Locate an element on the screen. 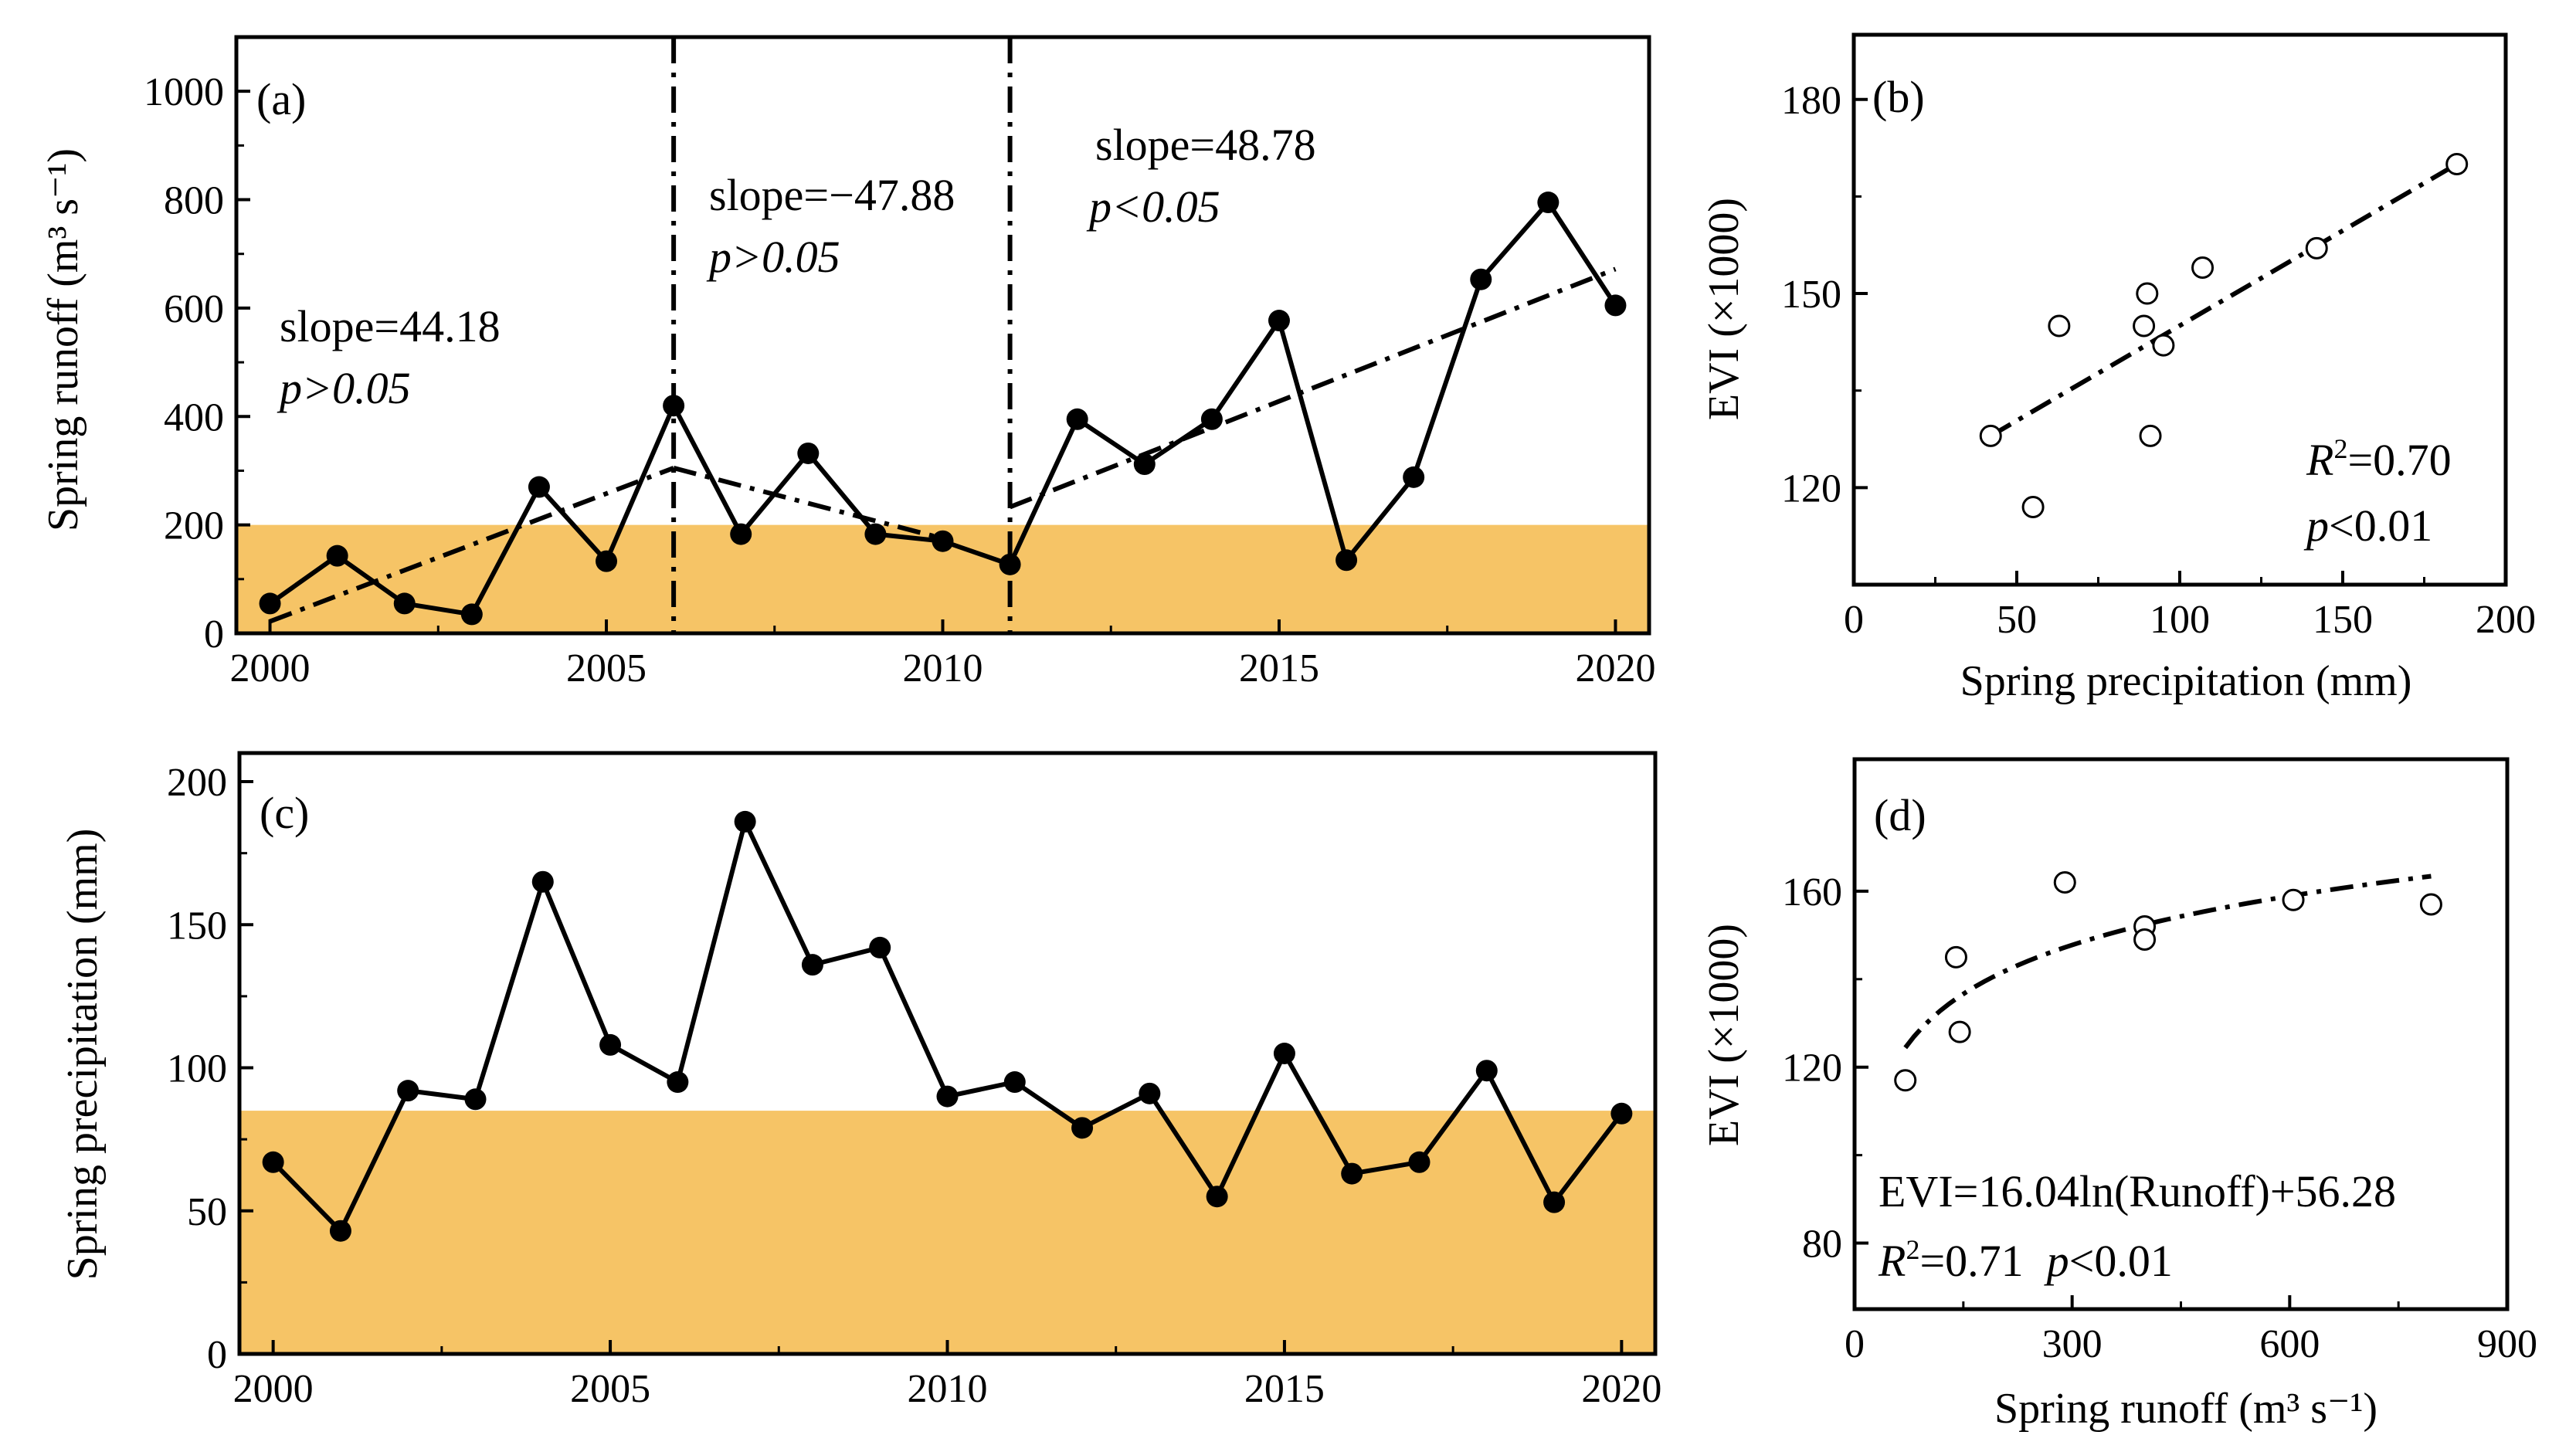  trend1-slope: slope=44.18 is located at coordinates (390, 326).